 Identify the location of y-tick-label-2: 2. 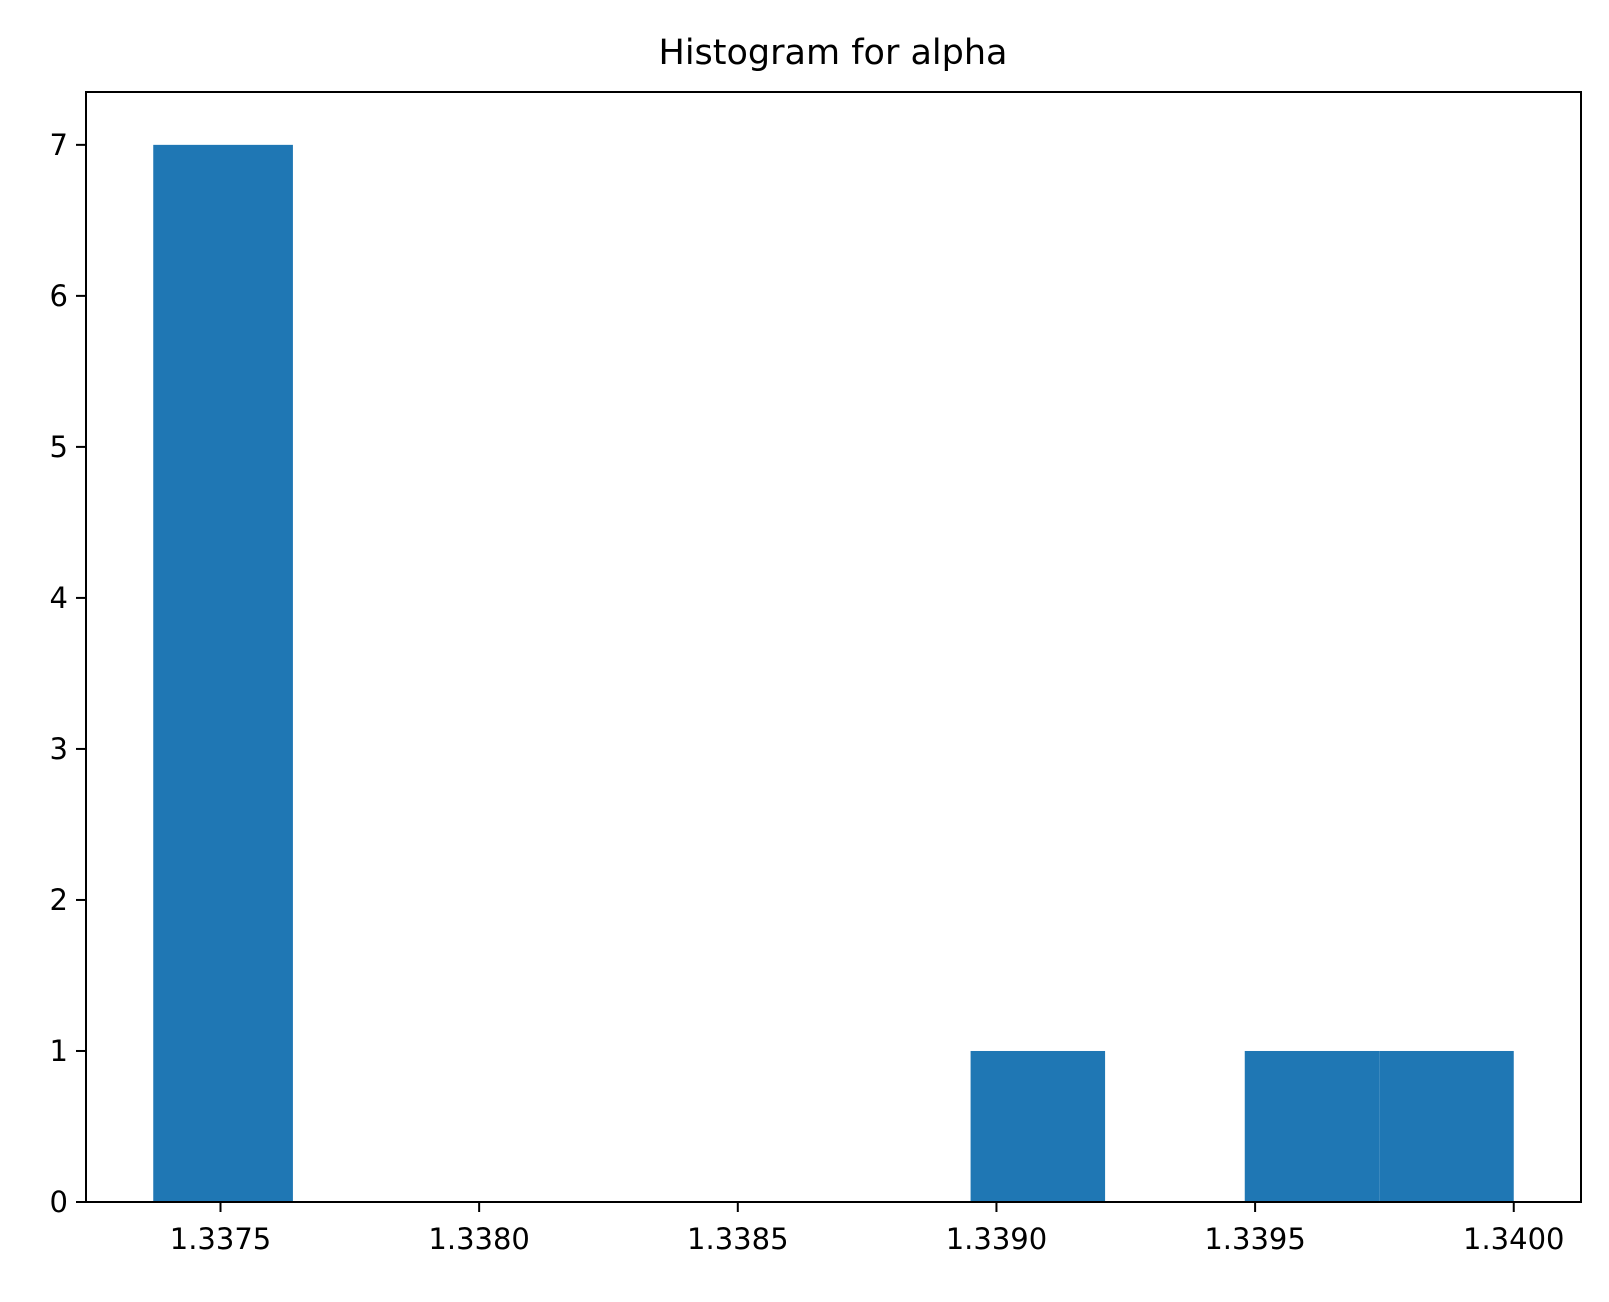
(59, 900).